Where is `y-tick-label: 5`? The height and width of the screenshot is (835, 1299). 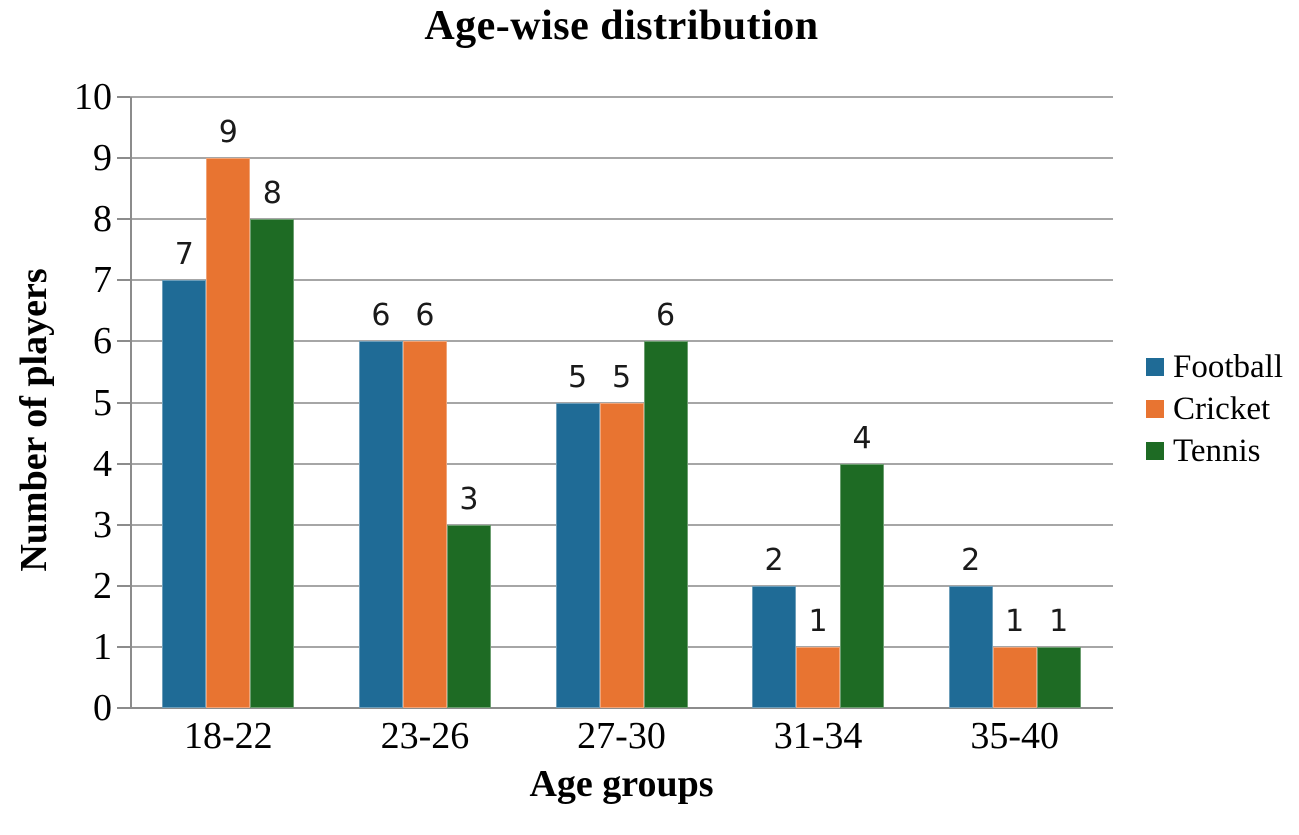
y-tick-label: 5 is located at coordinates (102, 402).